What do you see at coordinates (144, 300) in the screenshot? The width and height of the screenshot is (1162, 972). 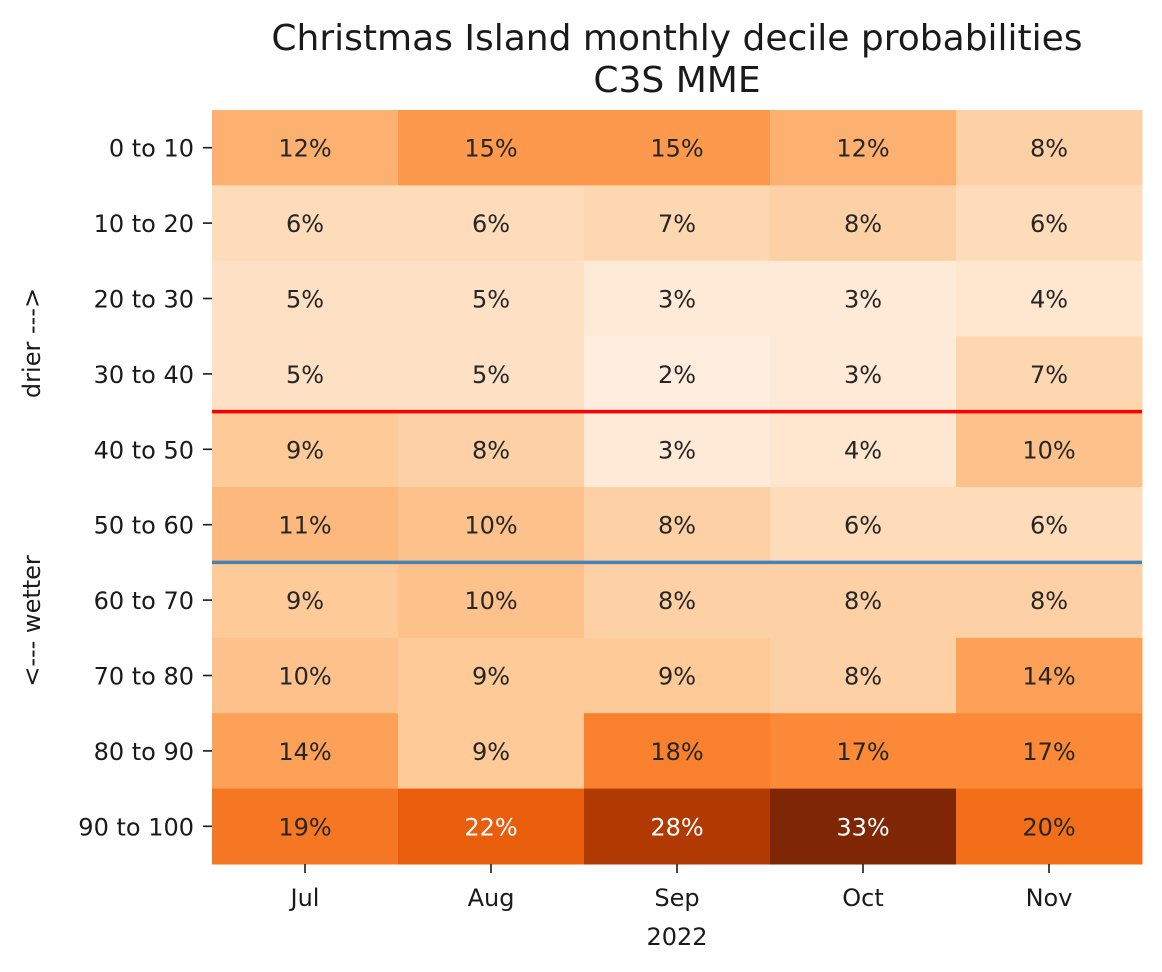 I see `y-tick-label: 20 to 30` at bounding box center [144, 300].